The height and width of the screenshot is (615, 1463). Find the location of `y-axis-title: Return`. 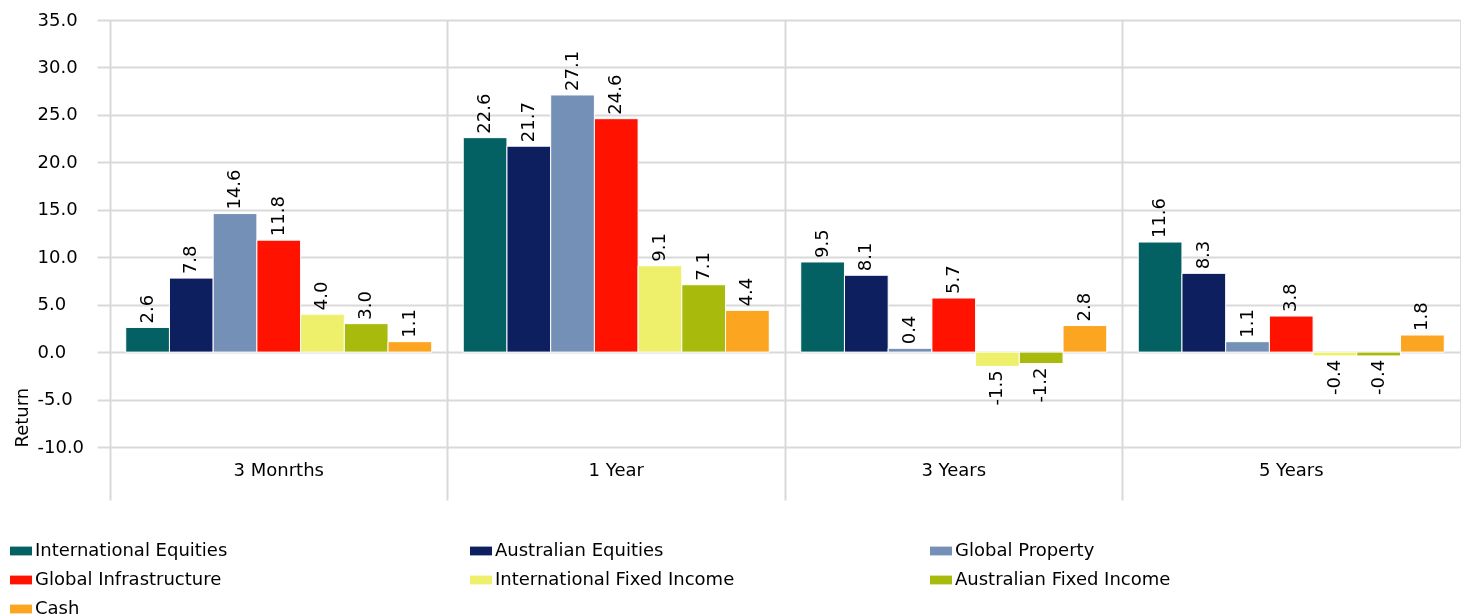

y-axis-title: Return is located at coordinates (21, 417).